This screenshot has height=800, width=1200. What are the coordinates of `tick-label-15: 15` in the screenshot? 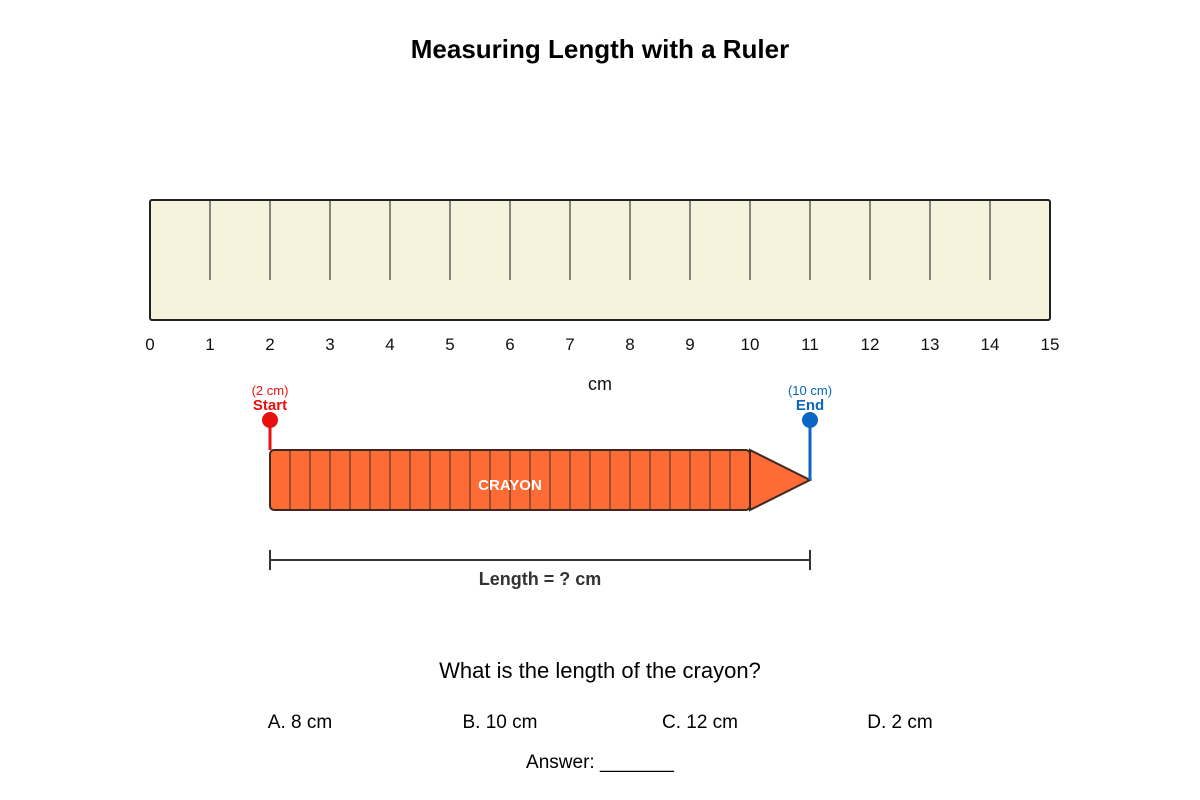 It's located at (1050, 344).